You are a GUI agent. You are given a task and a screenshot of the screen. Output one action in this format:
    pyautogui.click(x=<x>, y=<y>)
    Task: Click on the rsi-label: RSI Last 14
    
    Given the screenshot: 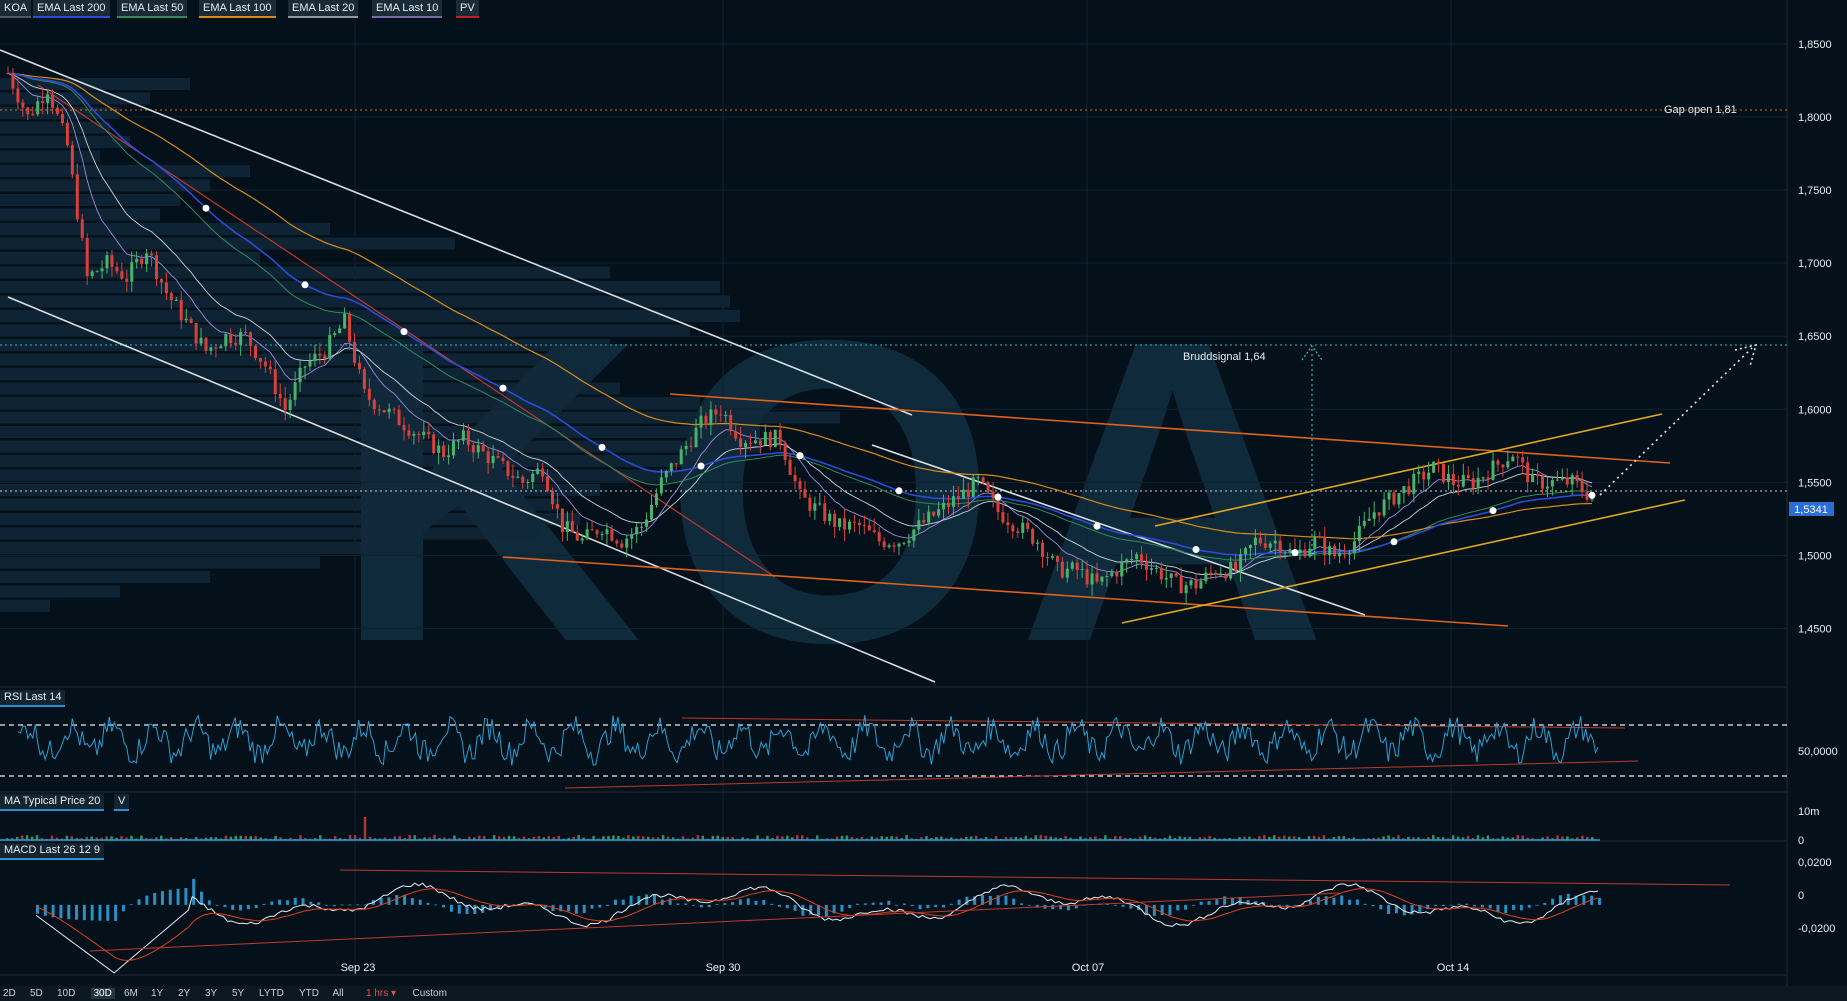 What is the action you would take?
    pyautogui.click(x=33, y=698)
    